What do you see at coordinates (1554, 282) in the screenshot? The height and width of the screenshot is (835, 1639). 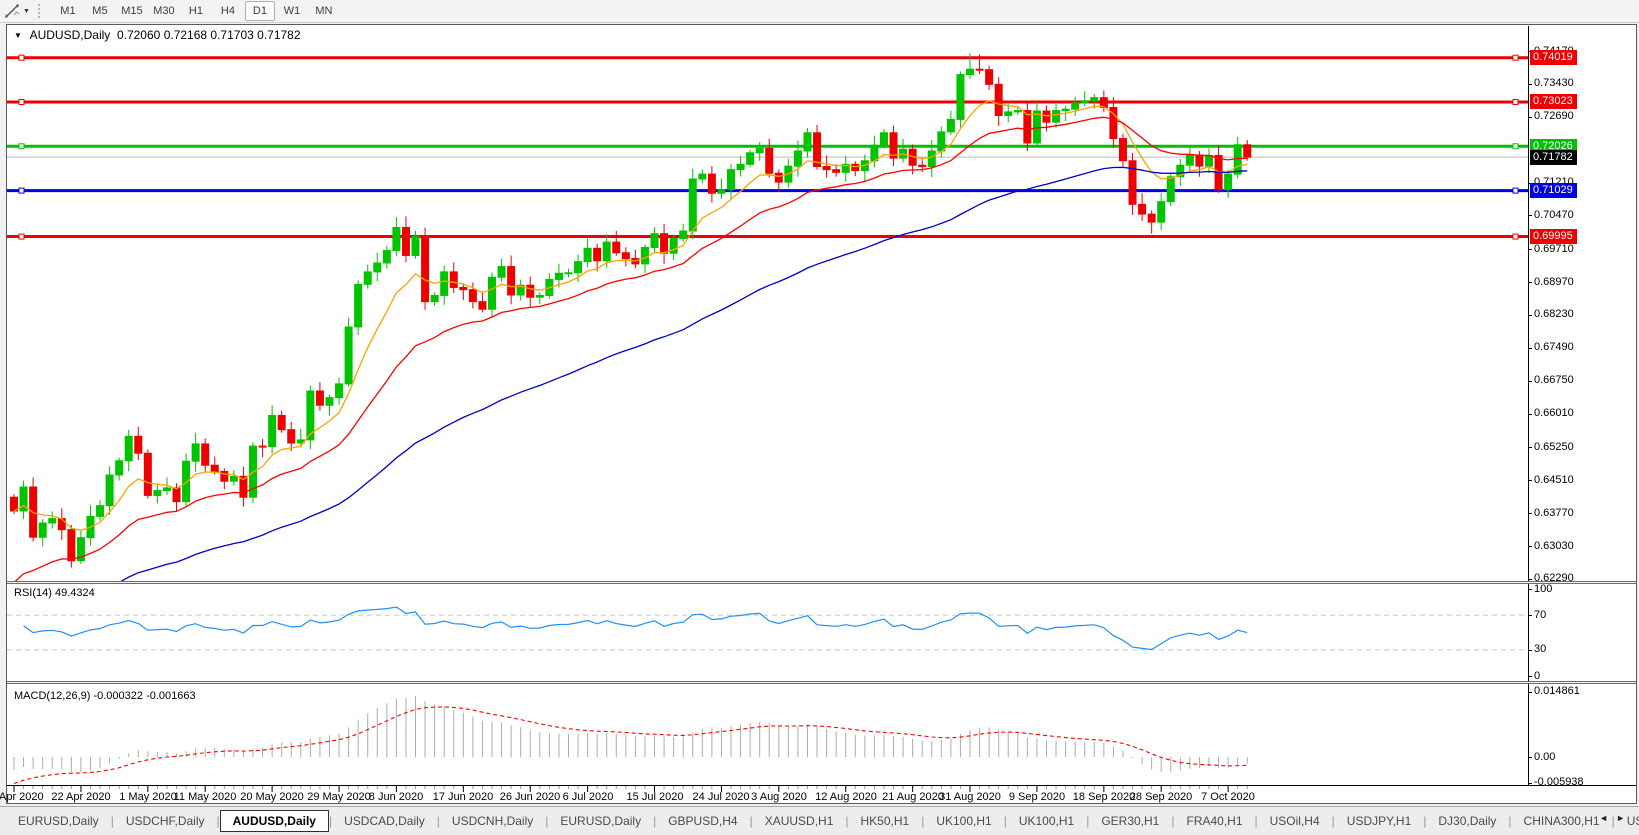 I see `price-axis-label: 0.68970` at bounding box center [1554, 282].